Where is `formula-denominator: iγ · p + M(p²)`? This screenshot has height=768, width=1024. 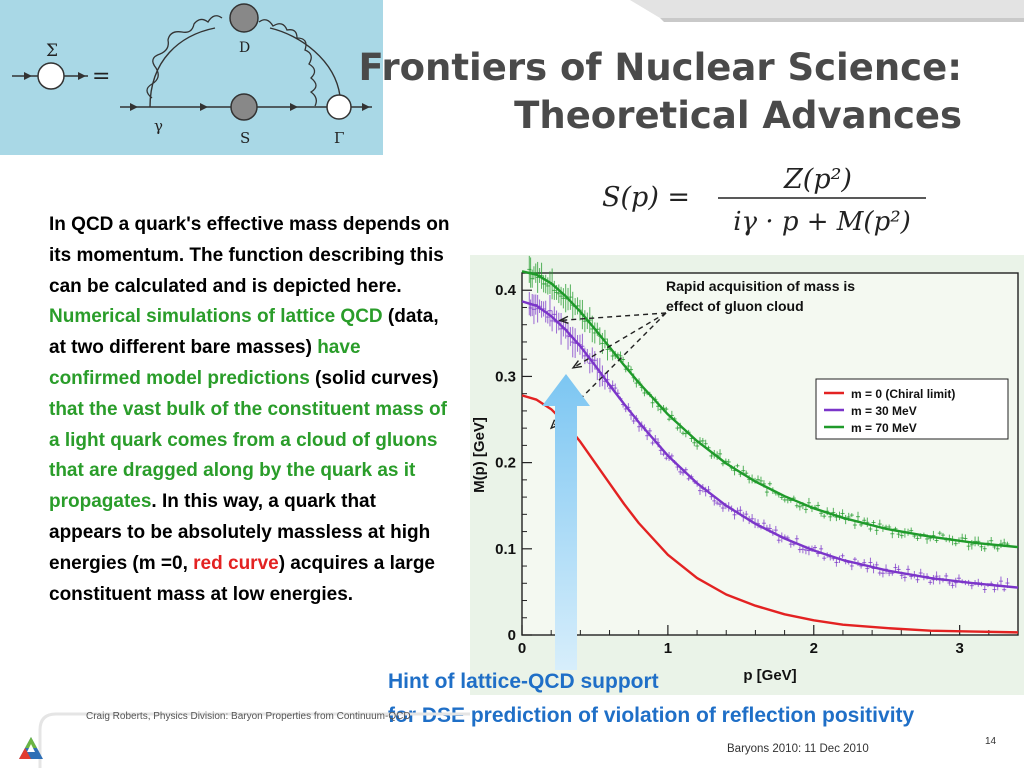
formula-denominator: iγ · p + M(p²) is located at coordinates (822, 222).